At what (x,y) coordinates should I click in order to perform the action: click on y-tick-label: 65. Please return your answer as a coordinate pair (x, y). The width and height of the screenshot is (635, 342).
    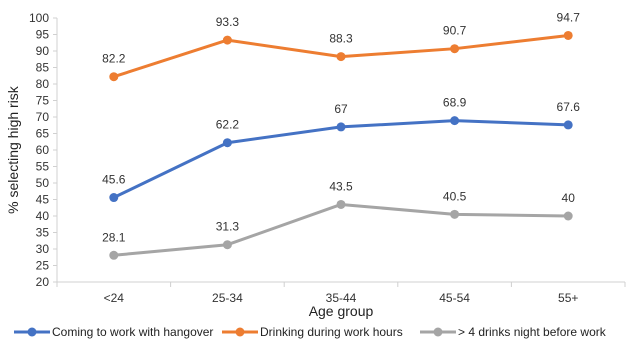
    Looking at the image, I should click on (43, 134).